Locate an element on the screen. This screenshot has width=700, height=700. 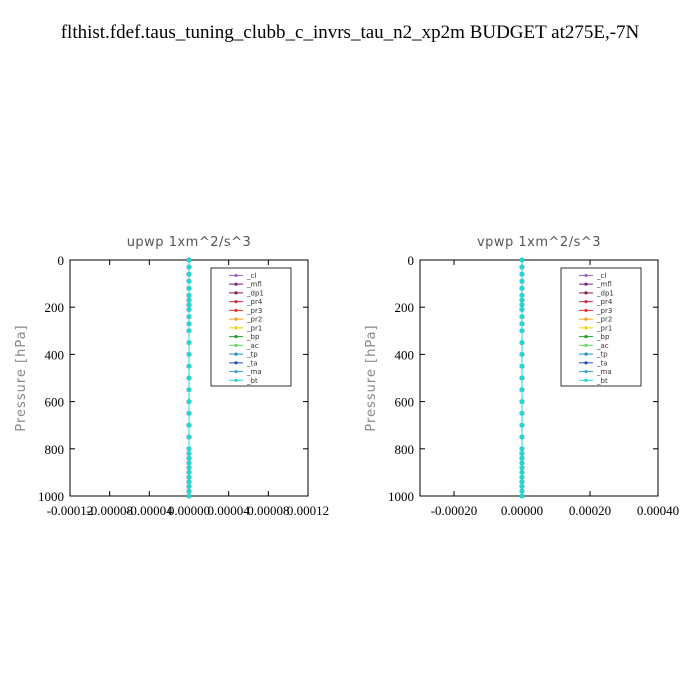
chart1-legend-label_dp1: _dp1 is located at coordinates (255, 293).